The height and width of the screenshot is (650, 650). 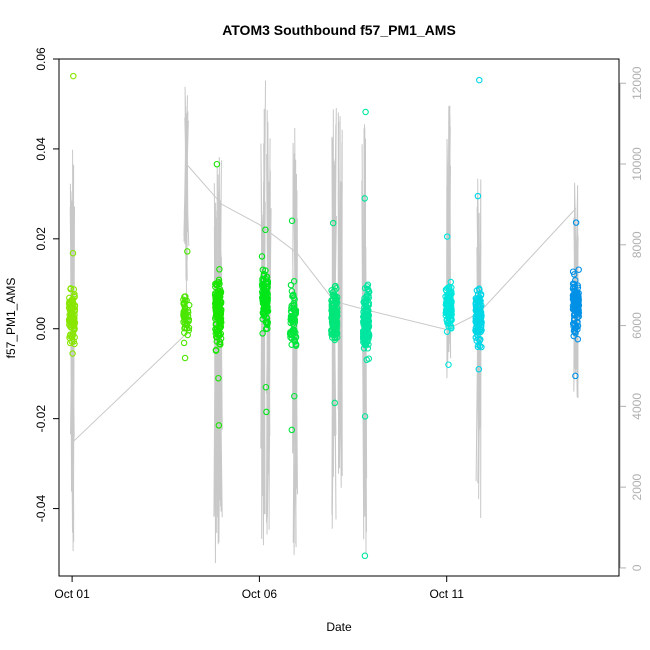 What do you see at coordinates (637, 325) in the screenshot?
I see `y2-tick-label: 6000` at bounding box center [637, 325].